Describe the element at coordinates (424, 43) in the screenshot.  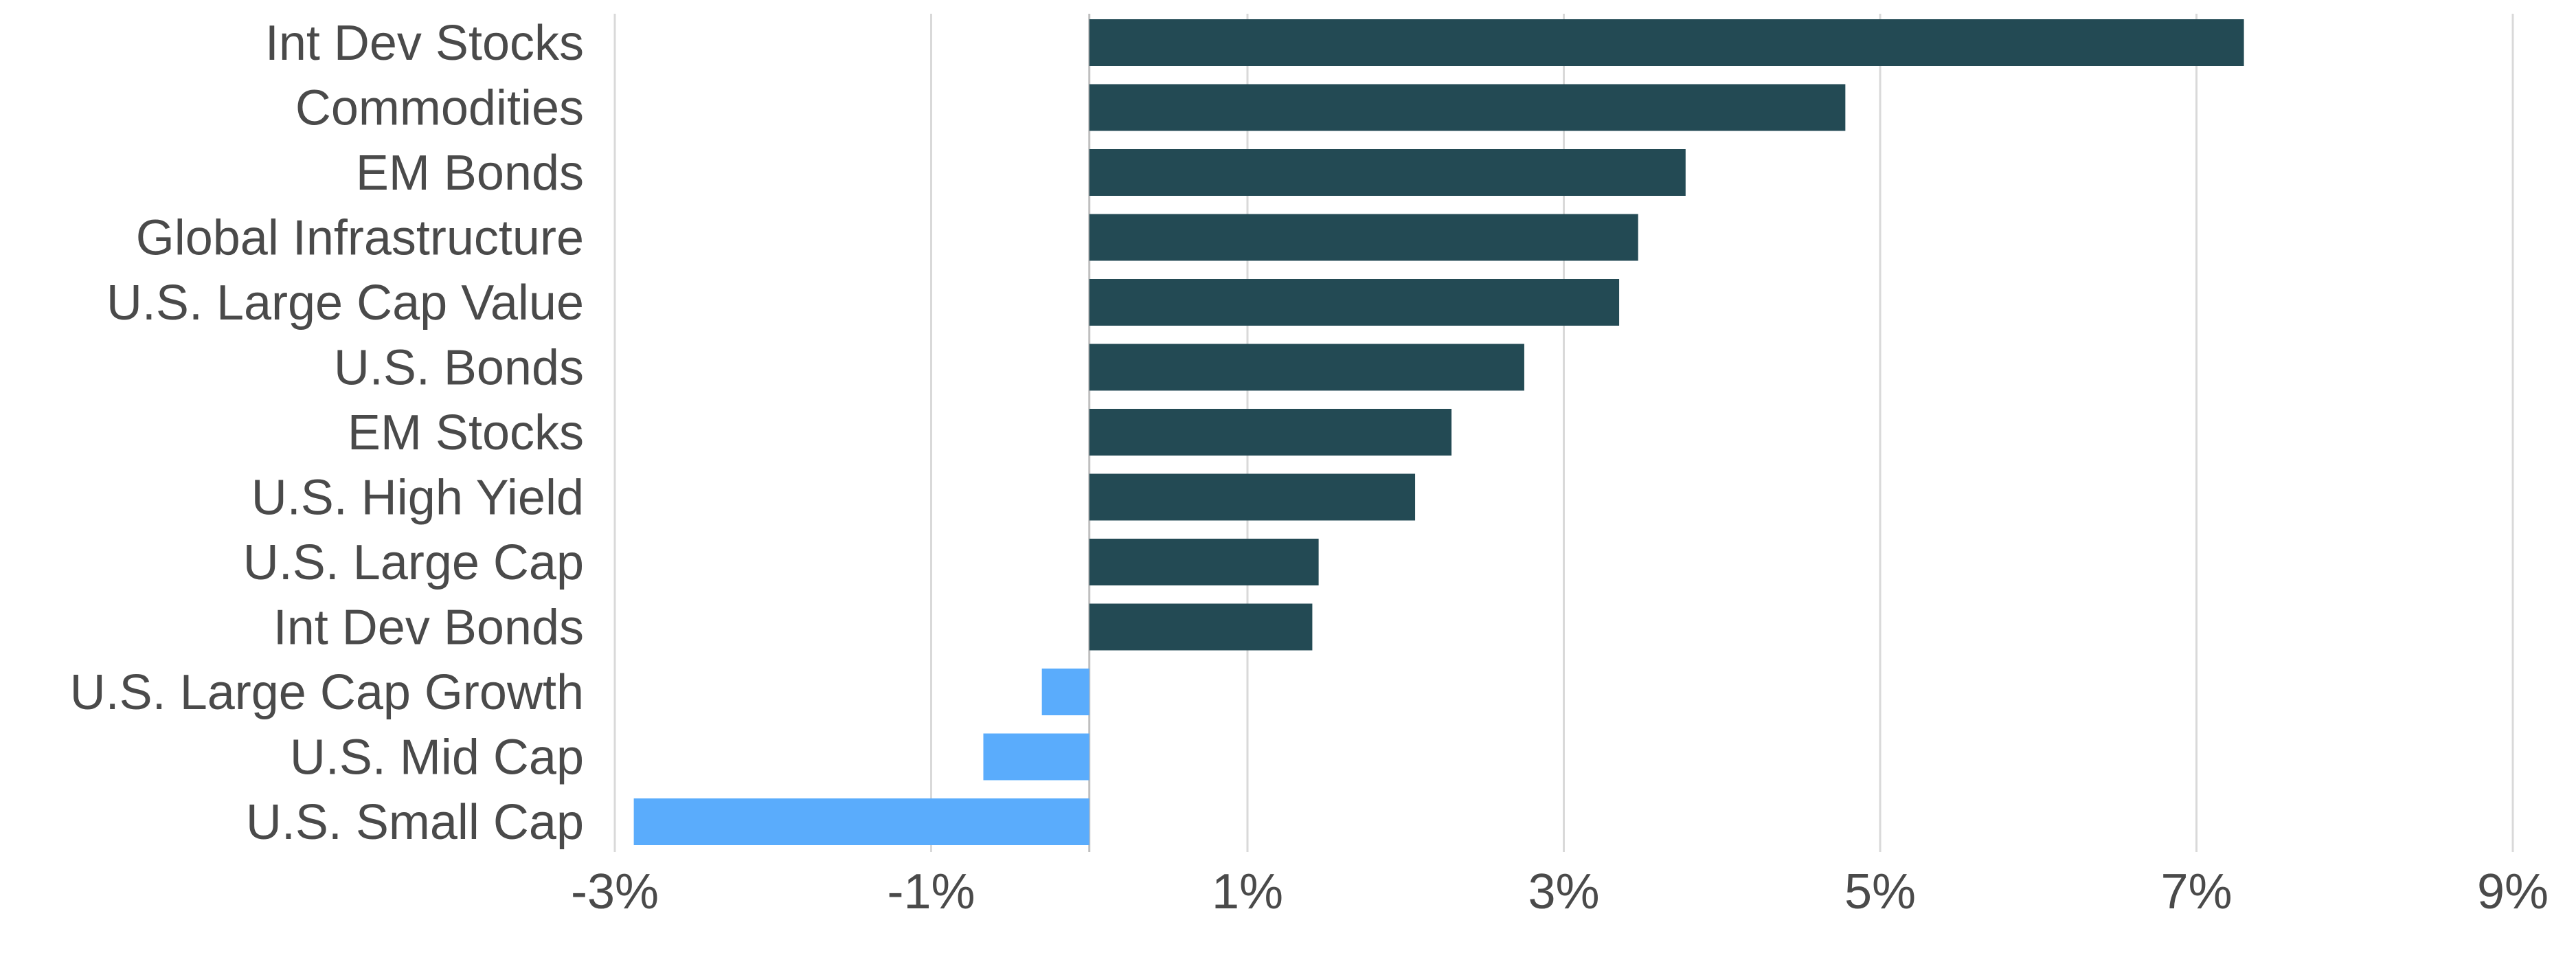
I see `category-label: Int Dev Stocks` at that location.